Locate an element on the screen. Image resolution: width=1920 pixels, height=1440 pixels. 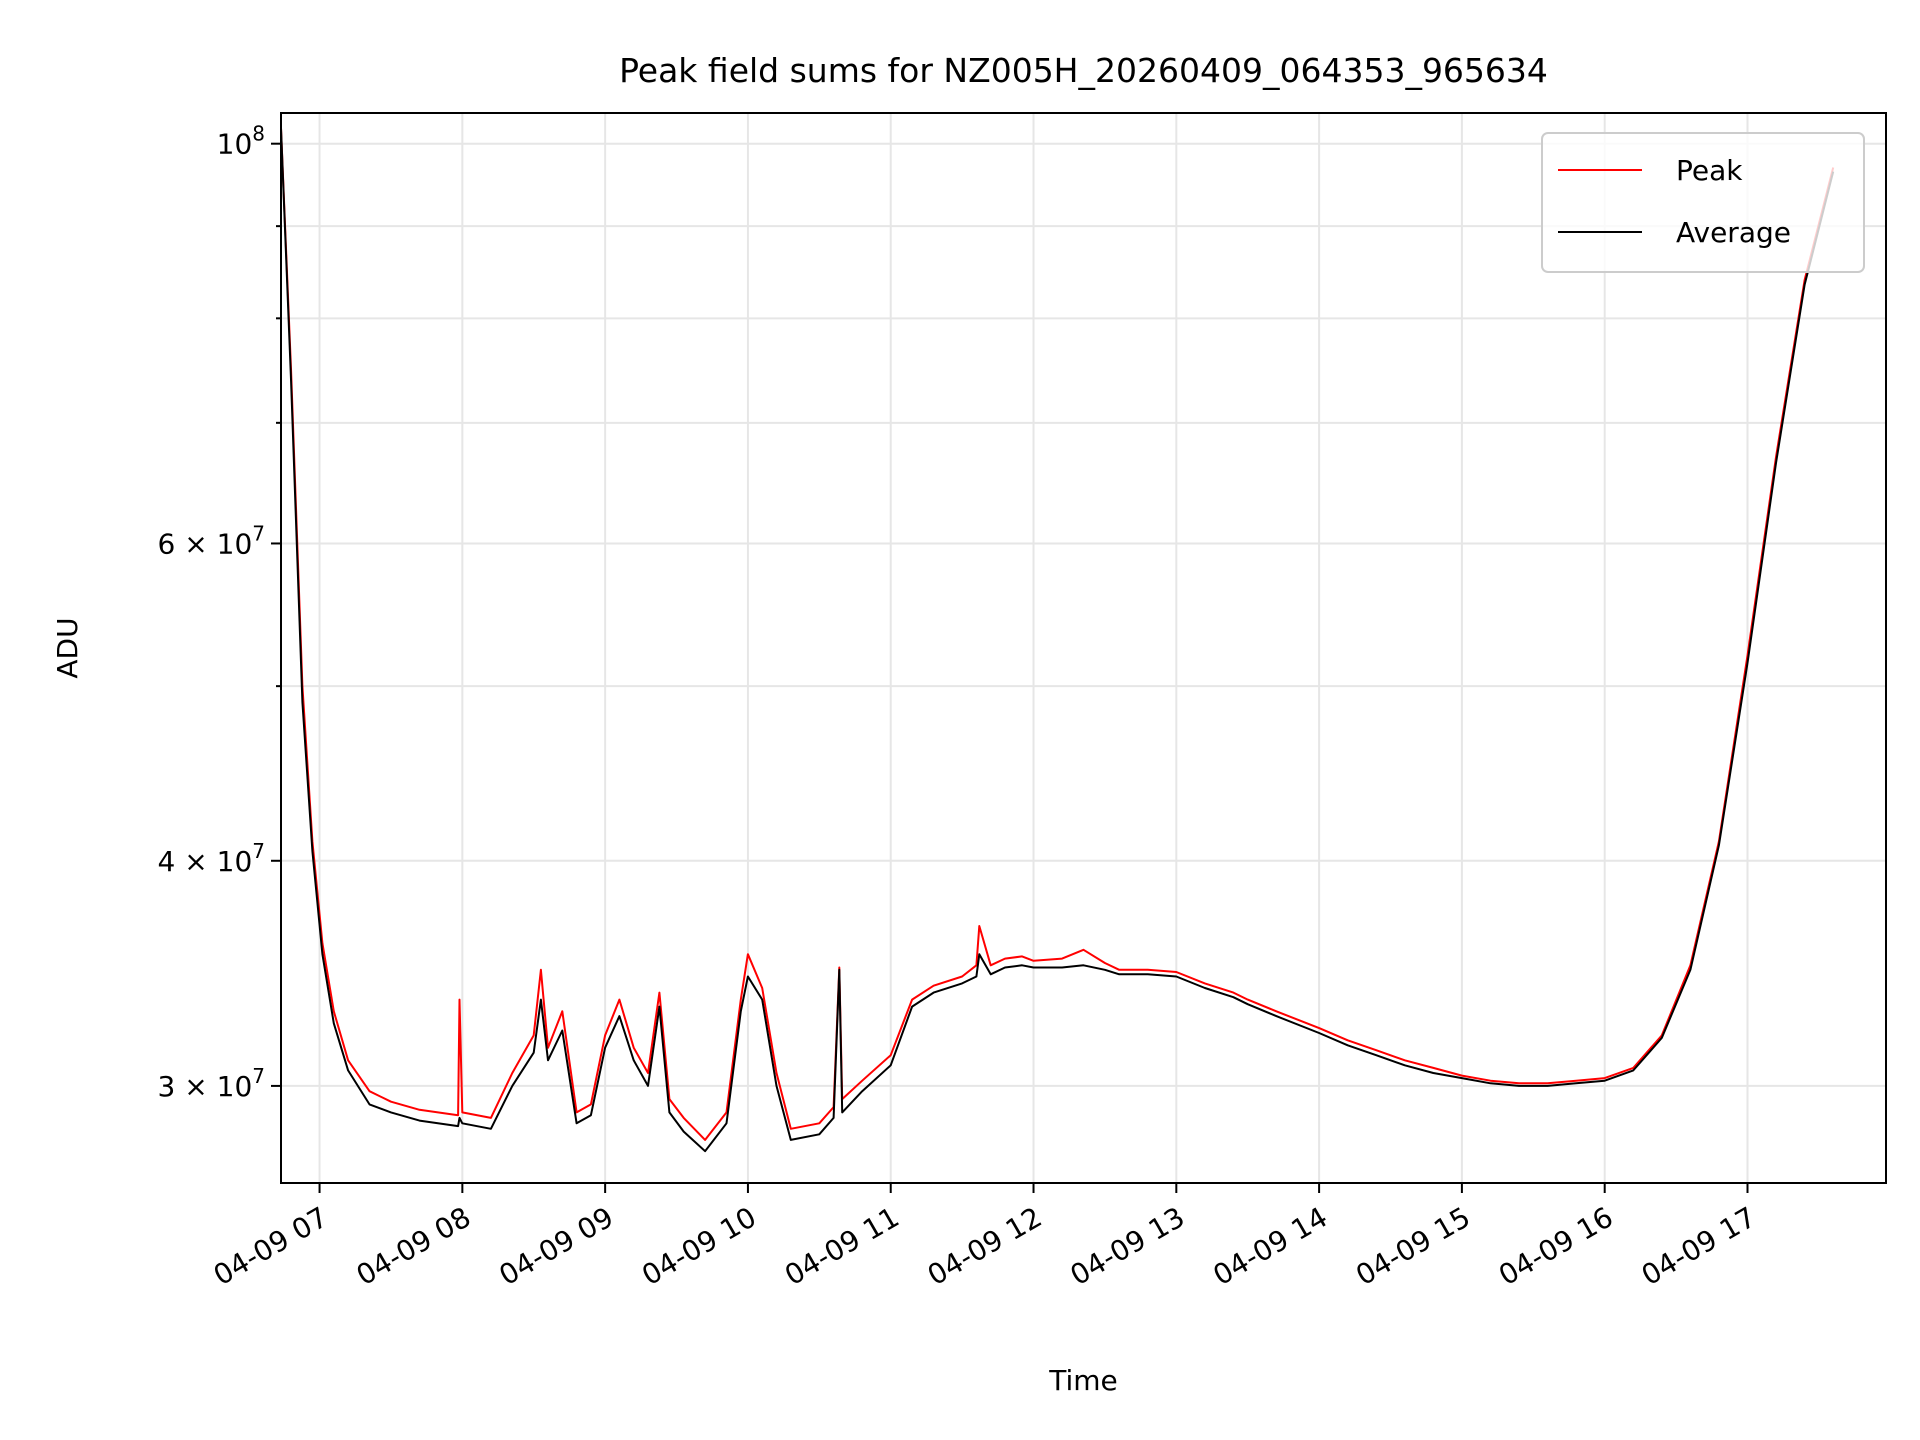
legend-peak-label: Peak is located at coordinates (1709, 170).